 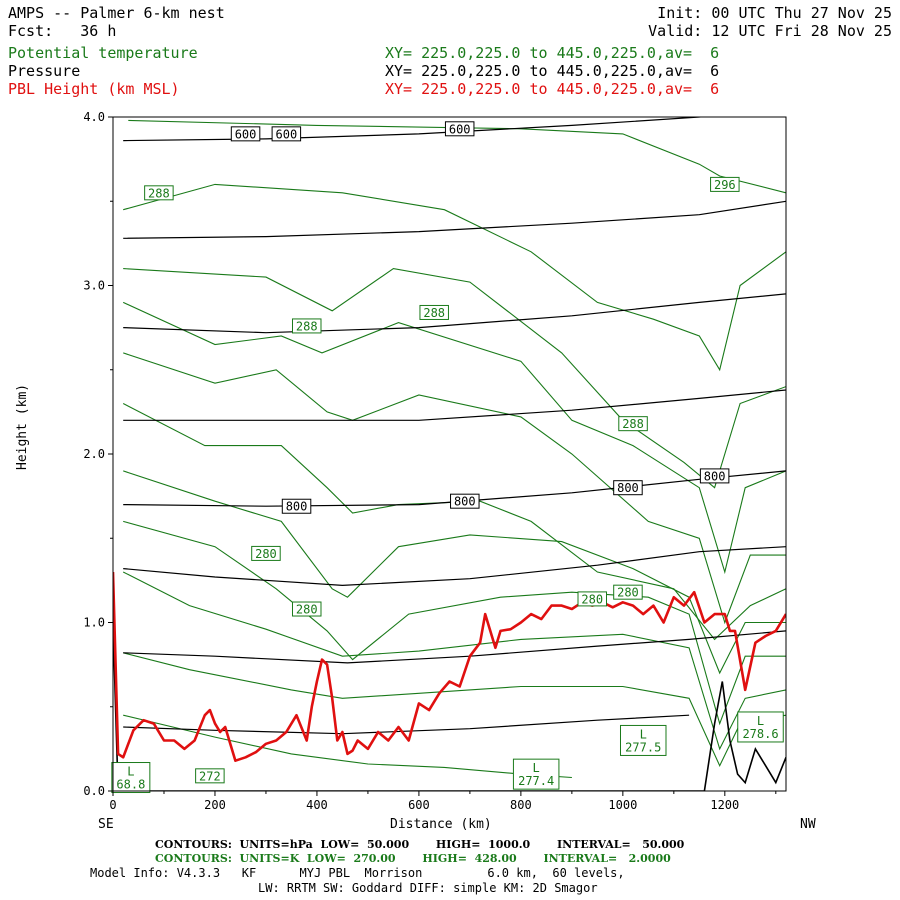 I want to click on y-tick-label: 2.0, so click(x=94, y=454).